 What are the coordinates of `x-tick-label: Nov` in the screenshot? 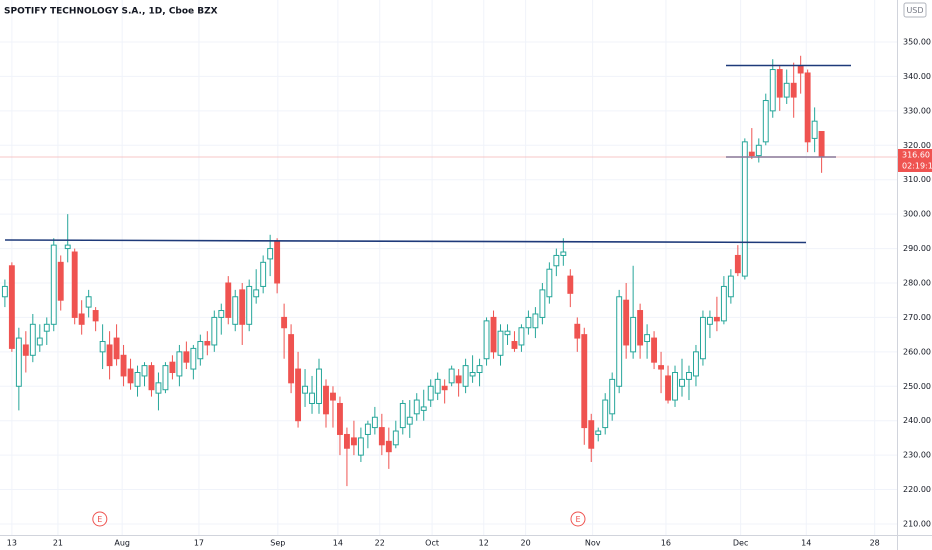 It's located at (593, 543).